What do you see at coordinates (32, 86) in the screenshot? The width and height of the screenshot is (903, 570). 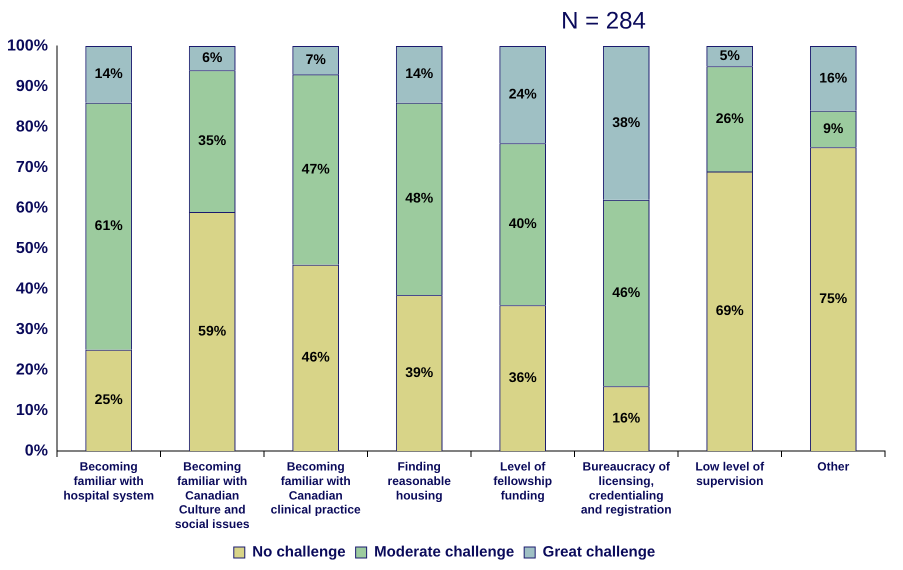 I see `y-tick-label: 90%` at bounding box center [32, 86].